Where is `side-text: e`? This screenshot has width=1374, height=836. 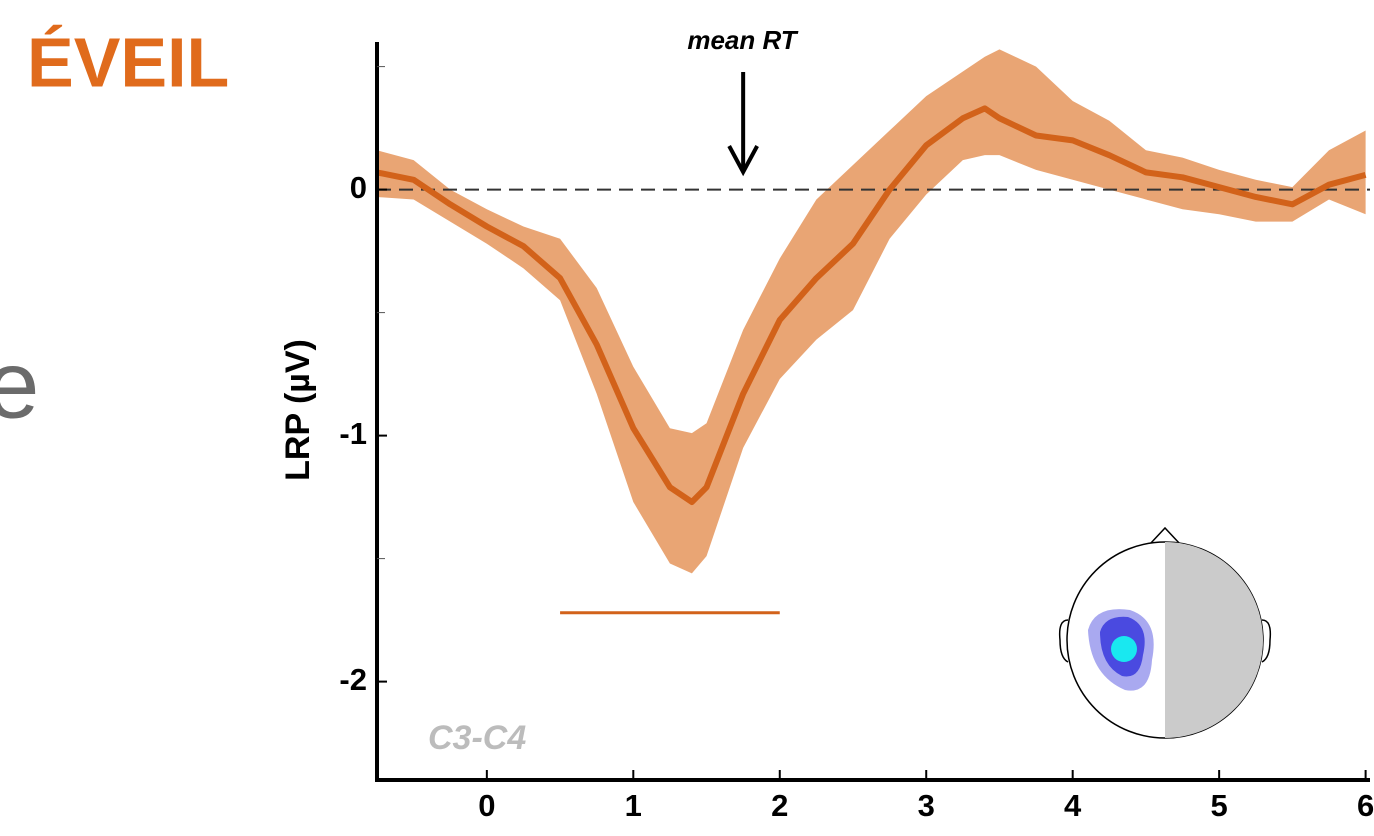
side-text: e is located at coordinates (19, 384).